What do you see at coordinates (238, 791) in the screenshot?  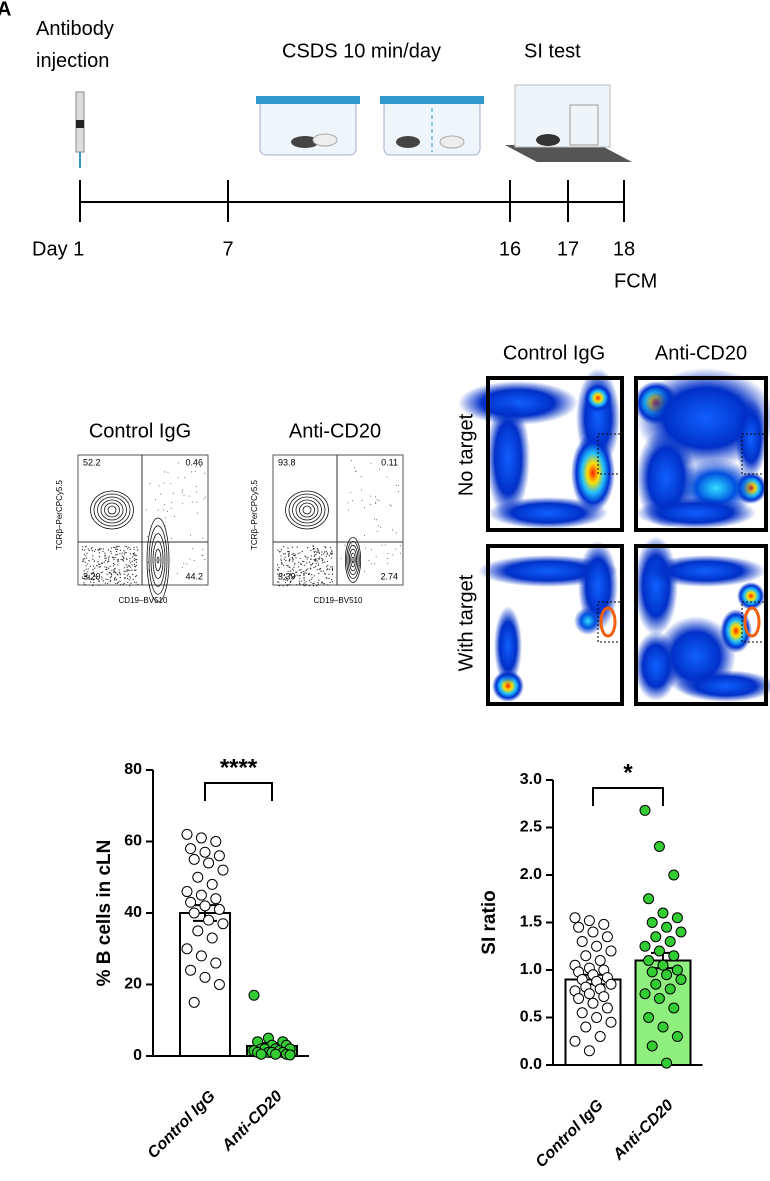 I see `significance-bracket` at bounding box center [238, 791].